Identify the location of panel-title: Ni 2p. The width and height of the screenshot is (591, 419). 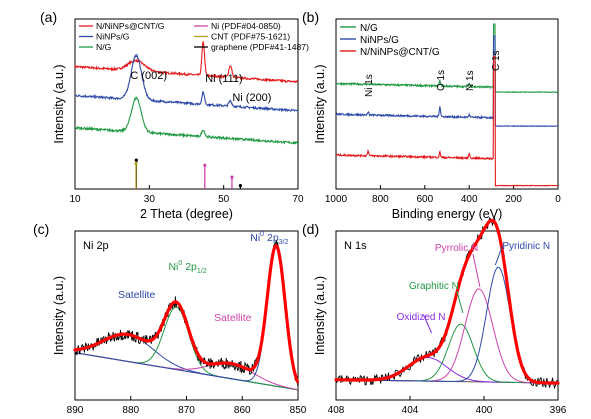
(96, 246).